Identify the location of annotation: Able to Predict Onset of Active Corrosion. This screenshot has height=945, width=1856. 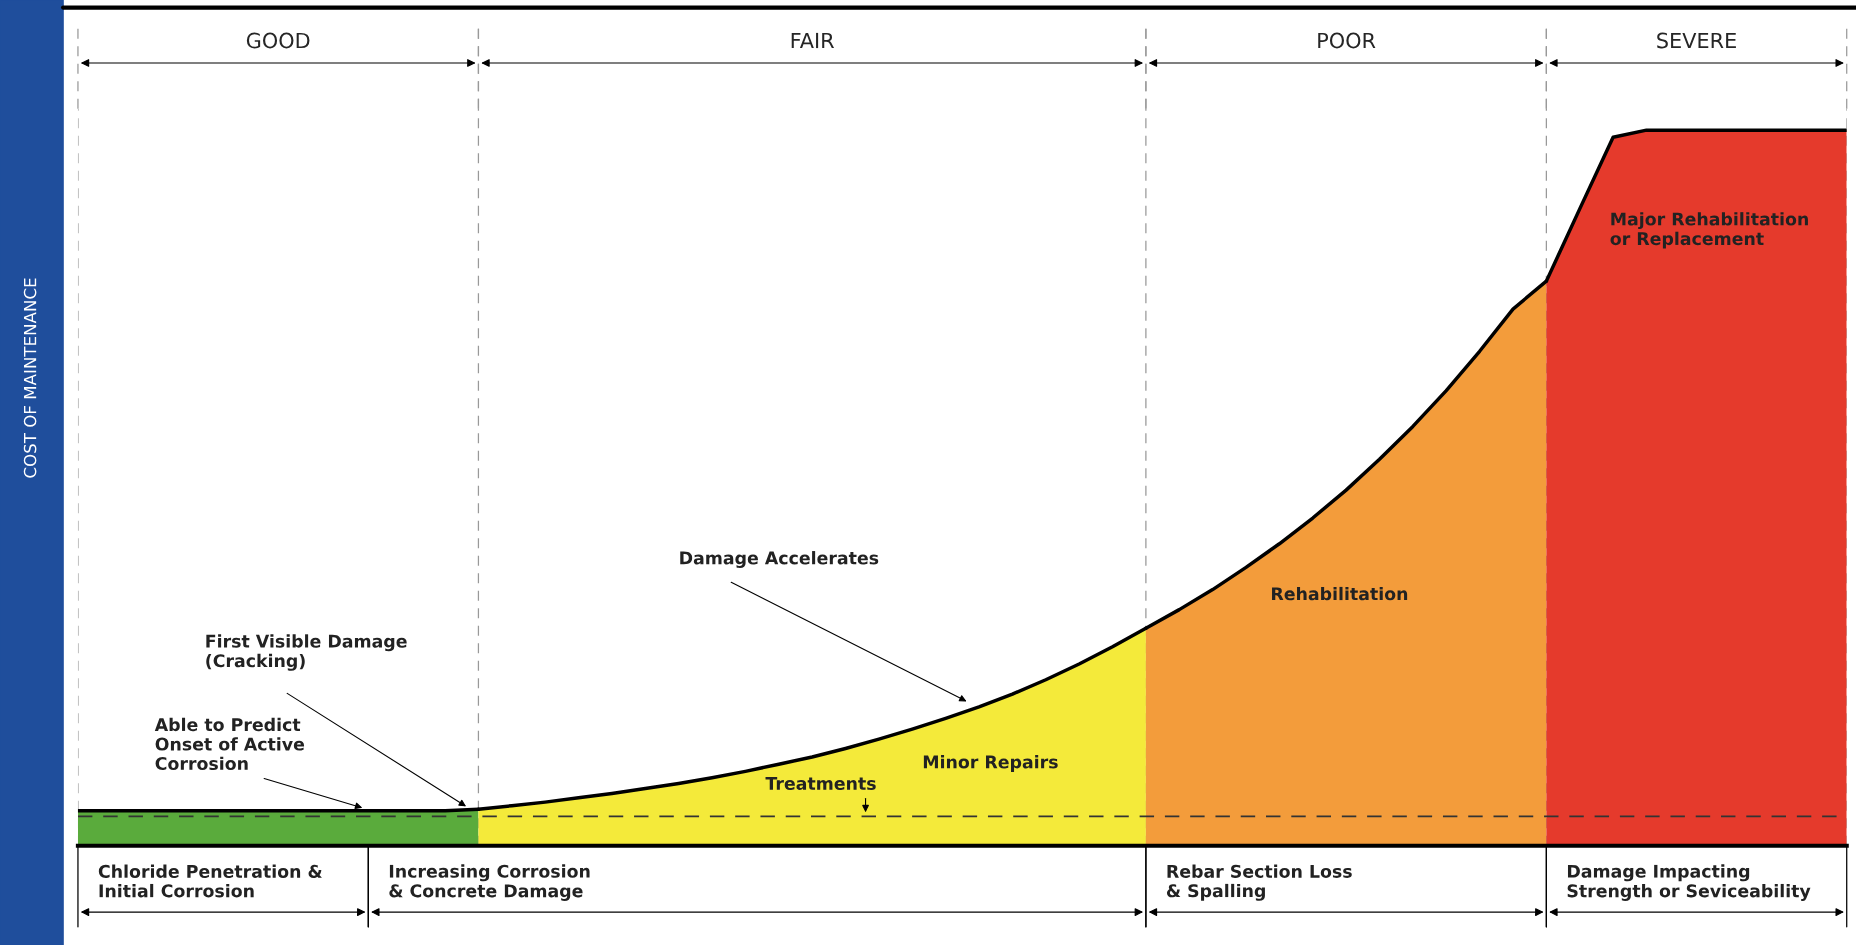
(229, 744).